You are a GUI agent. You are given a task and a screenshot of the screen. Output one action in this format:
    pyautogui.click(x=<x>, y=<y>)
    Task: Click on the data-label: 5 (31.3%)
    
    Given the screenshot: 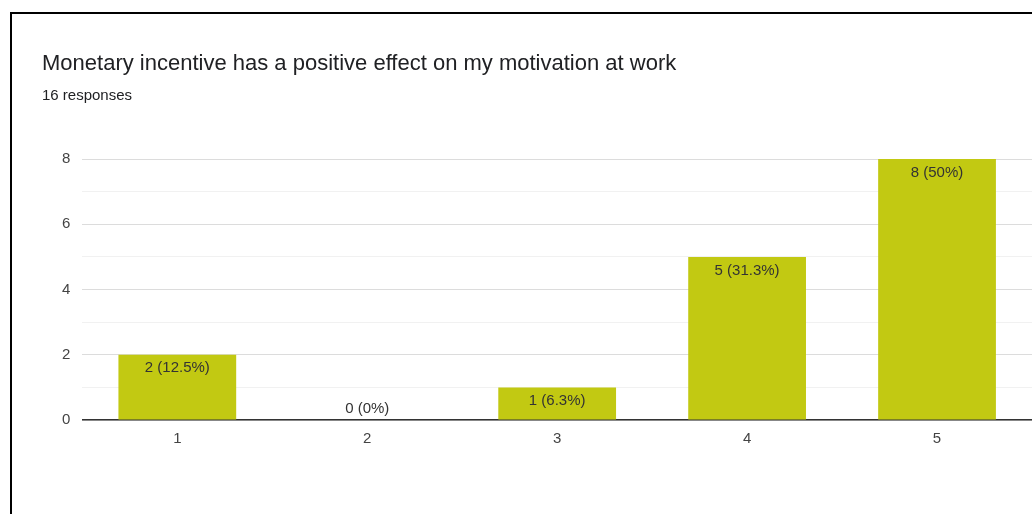 What is the action you would take?
    pyautogui.click(x=747, y=269)
    